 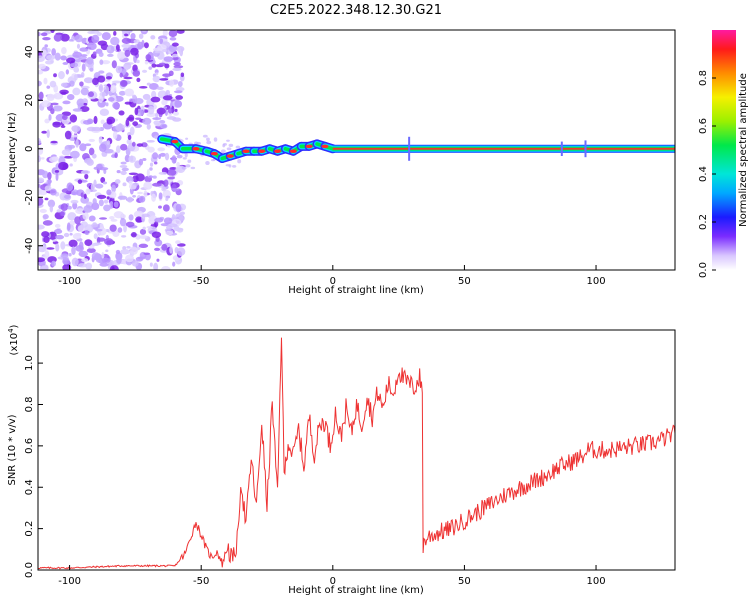 What do you see at coordinates (29, 446) in the screenshot?
I see `snr-y-tick-label: 0.6` at bounding box center [29, 446].